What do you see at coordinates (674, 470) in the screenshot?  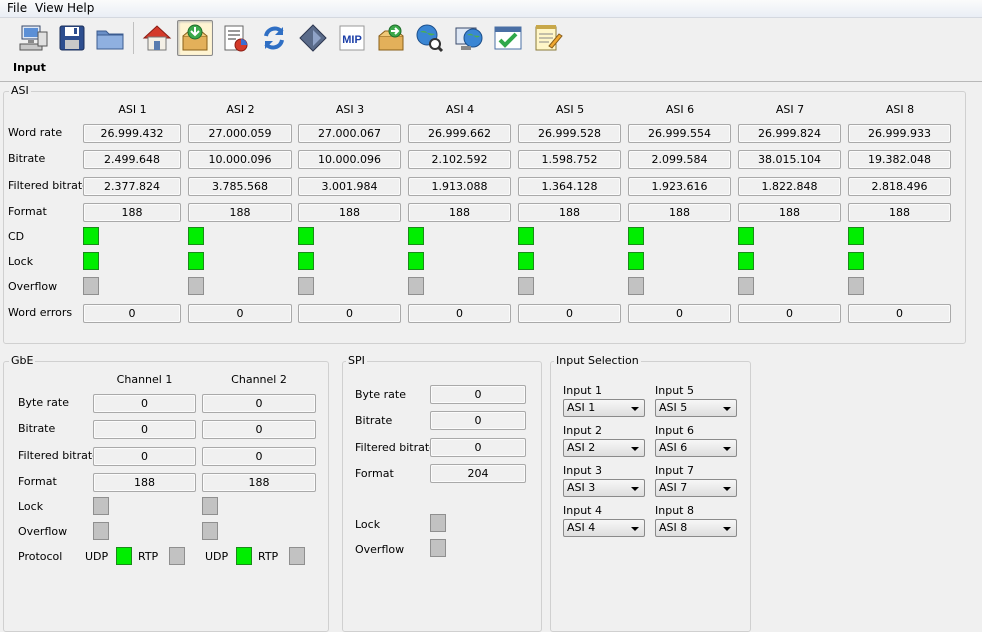 I see `input-label: Input 7` at bounding box center [674, 470].